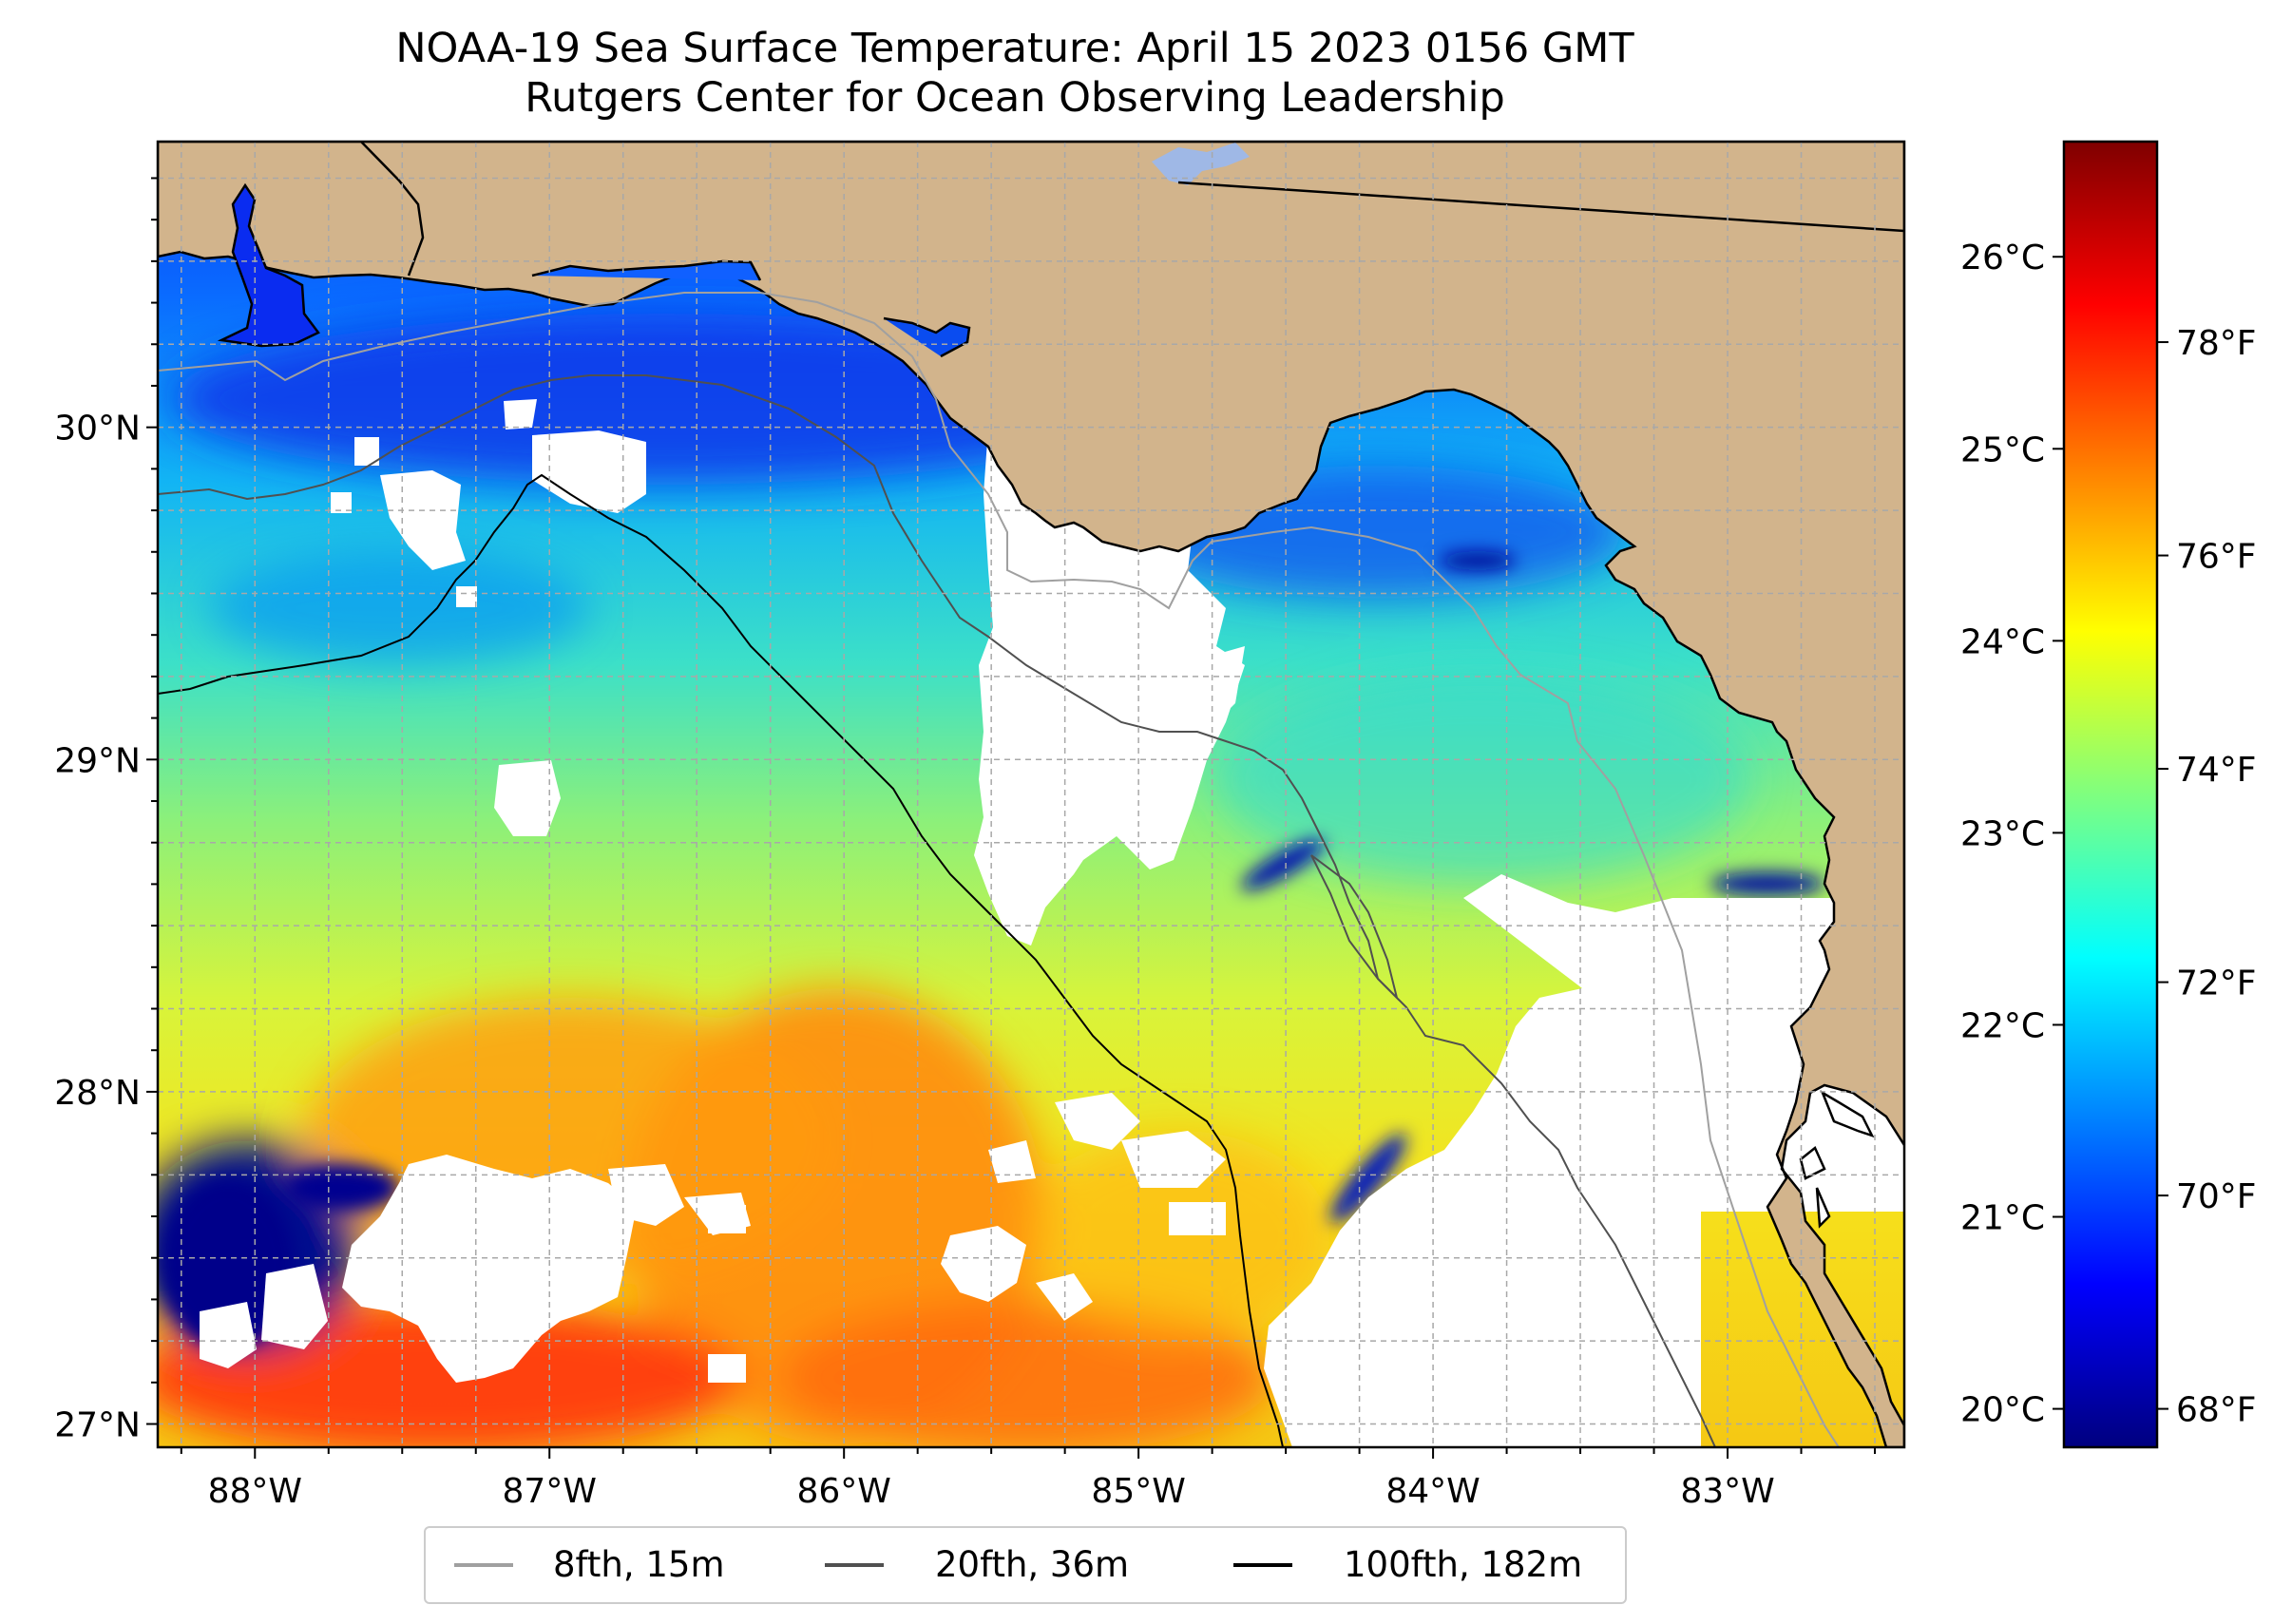 The height and width of the screenshot is (1624, 2292). What do you see at coordinates (1354, 928) in the screenshot?
I see `isobath-20fth-loop` at bounding box center [1354, 928].